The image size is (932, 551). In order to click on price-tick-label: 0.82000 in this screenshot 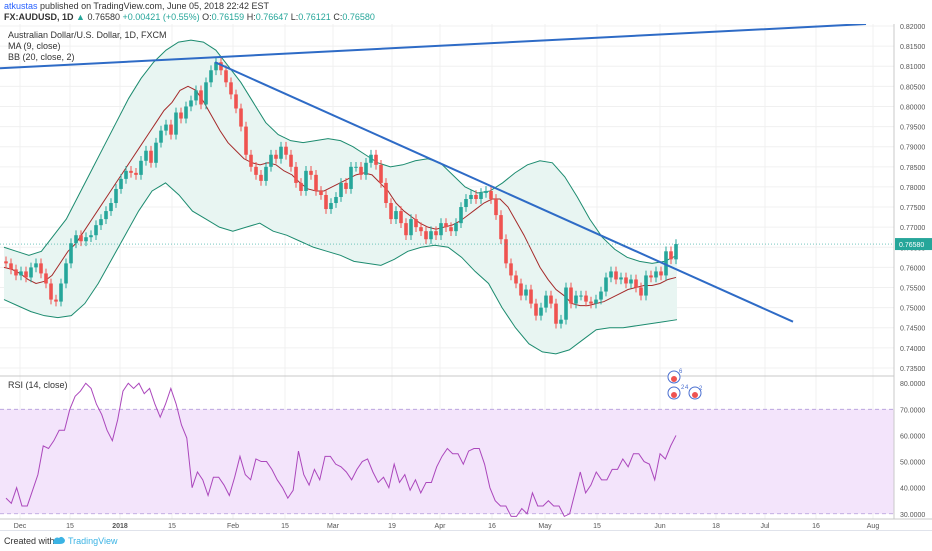, I will do `click(912, 27)`.